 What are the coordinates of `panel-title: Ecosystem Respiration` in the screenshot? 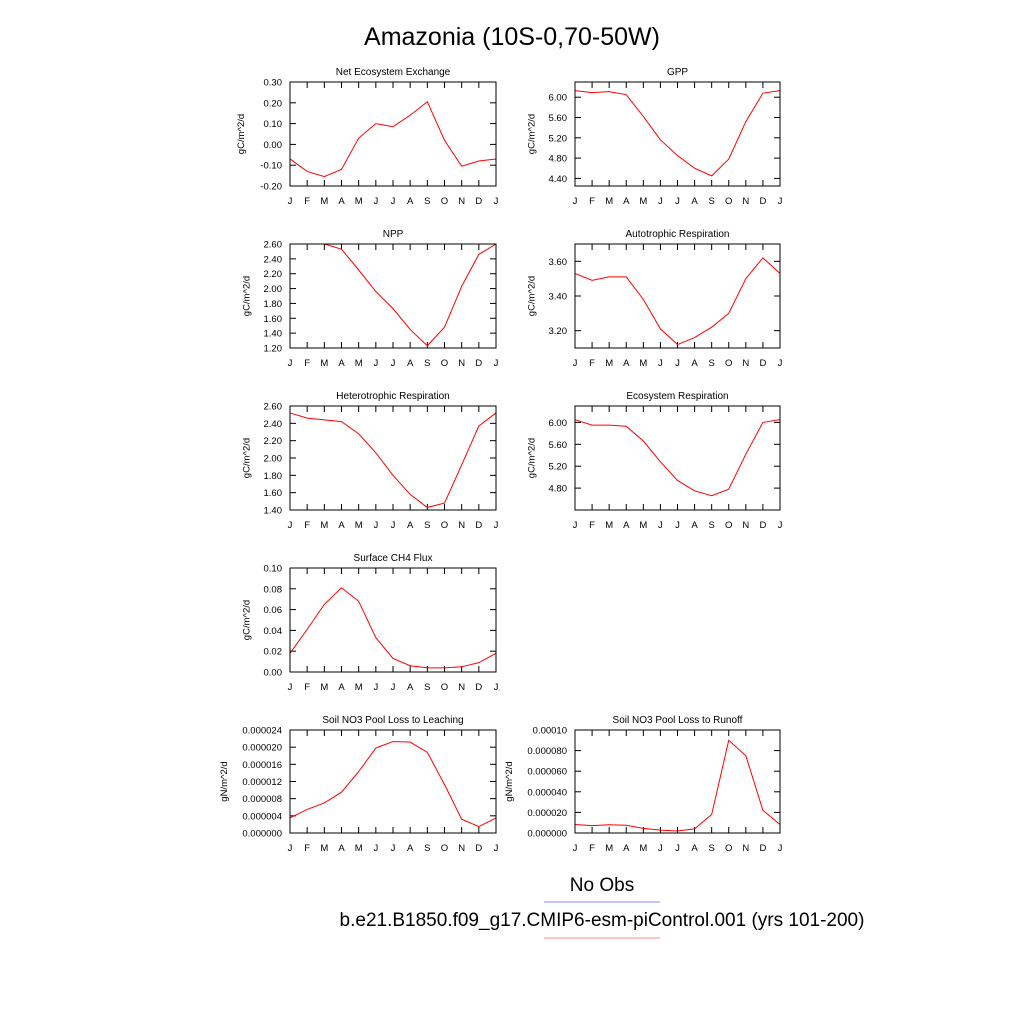 It's located at (677, 396).